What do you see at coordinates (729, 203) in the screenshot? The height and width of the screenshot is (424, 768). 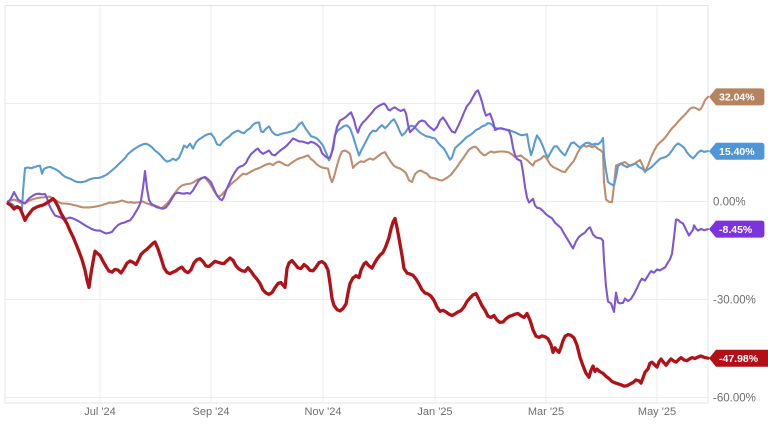 I see `y-axis-label: 0.00%` at bounding box center [729, 203].